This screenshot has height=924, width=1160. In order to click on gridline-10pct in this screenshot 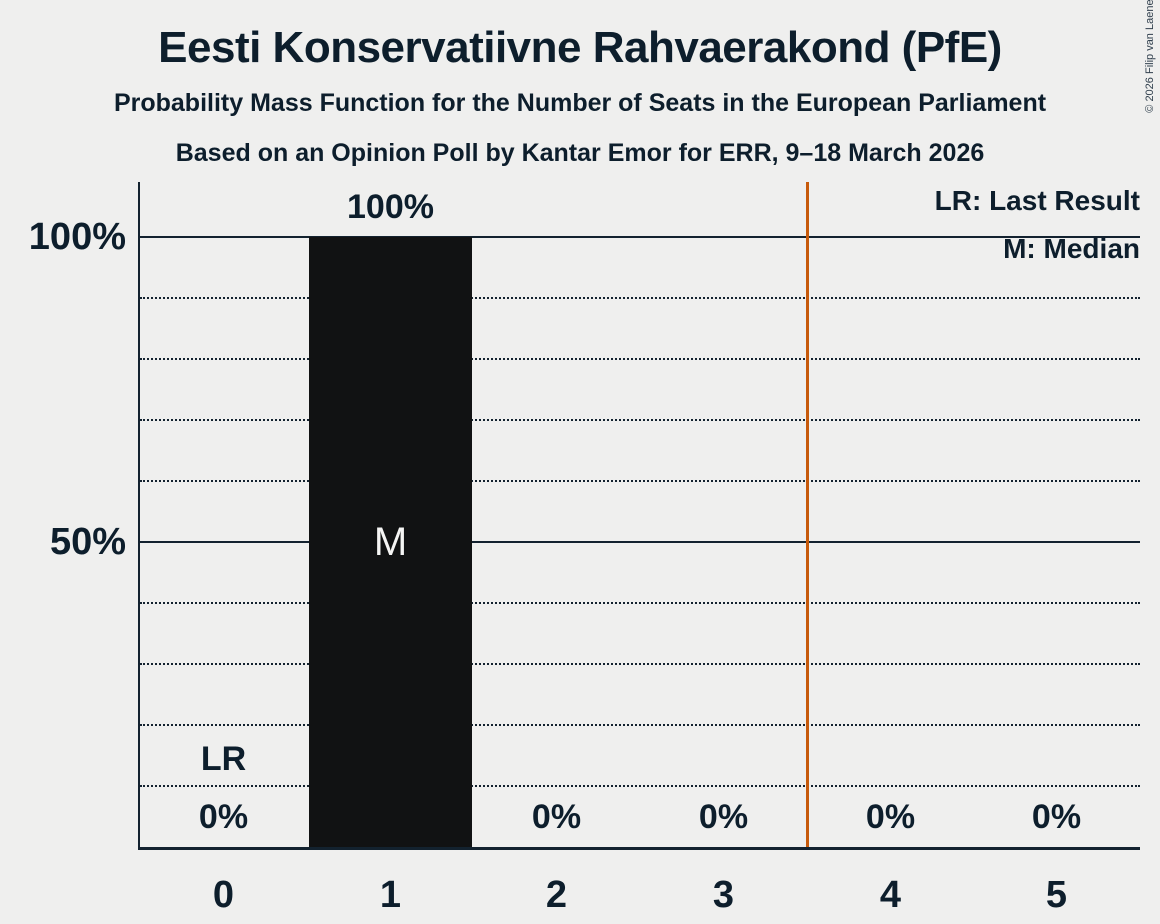, I will do `click(640, 786)`.